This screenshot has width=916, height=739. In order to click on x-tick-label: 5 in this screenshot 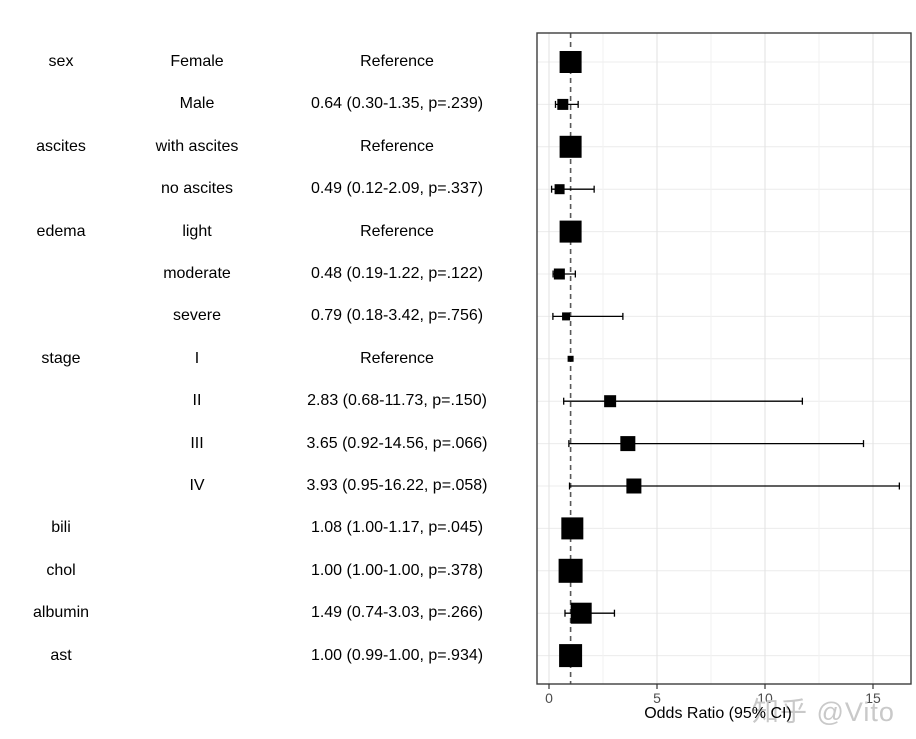, I will do `click(657, 698)`.